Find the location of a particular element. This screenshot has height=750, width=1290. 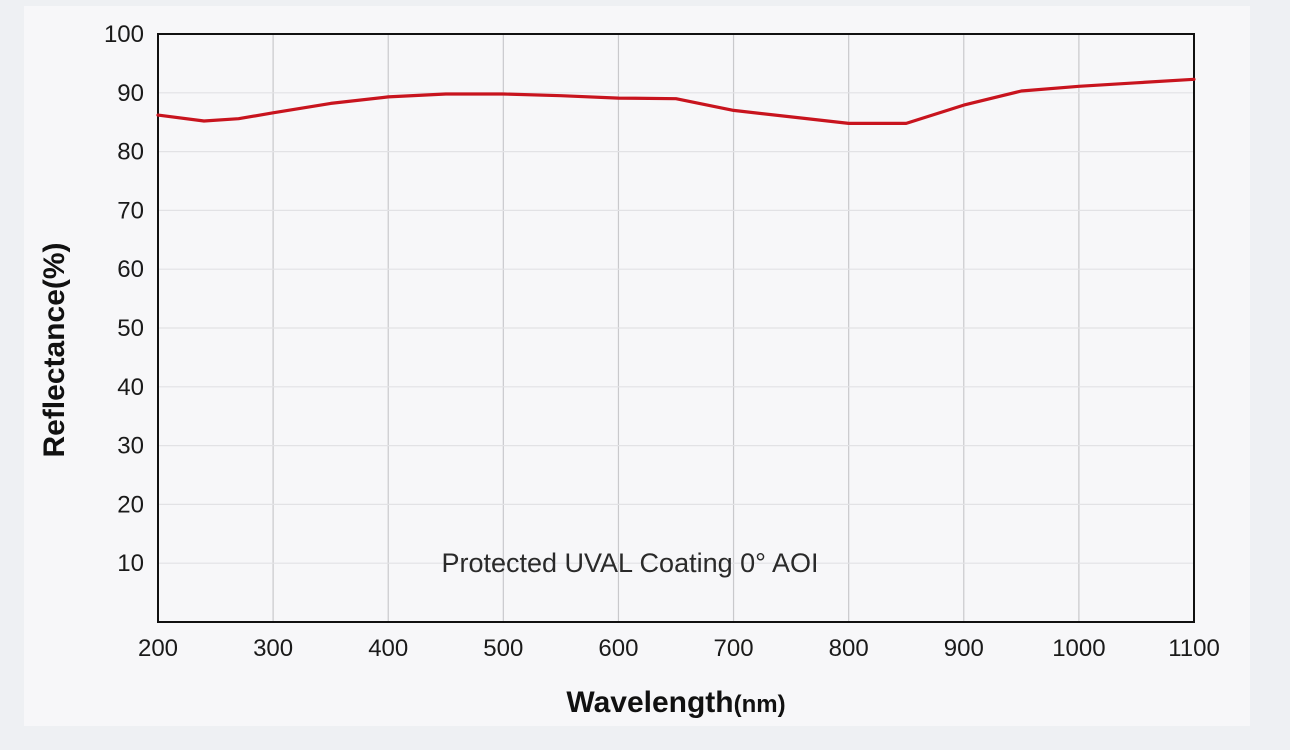

reflectance-series-line is located at coordinates (676, 101).